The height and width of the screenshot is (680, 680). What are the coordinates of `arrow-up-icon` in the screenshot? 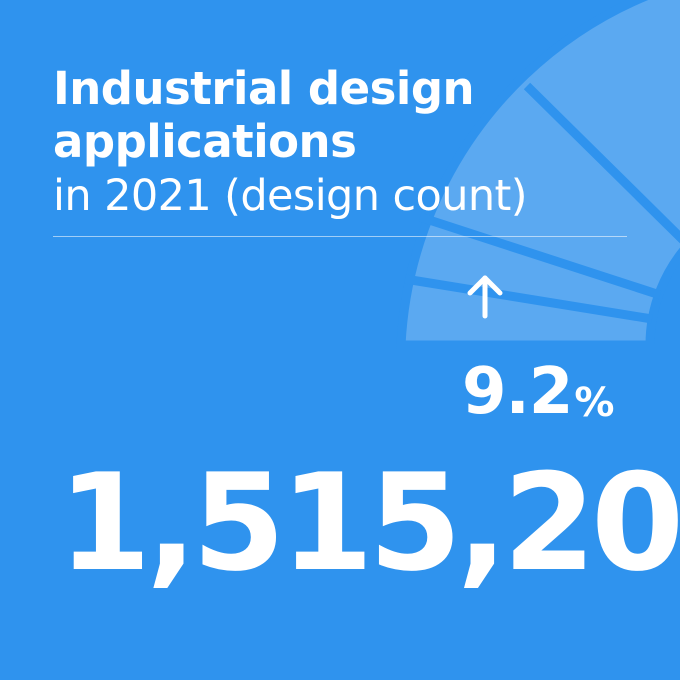 It's located at (485, 297).